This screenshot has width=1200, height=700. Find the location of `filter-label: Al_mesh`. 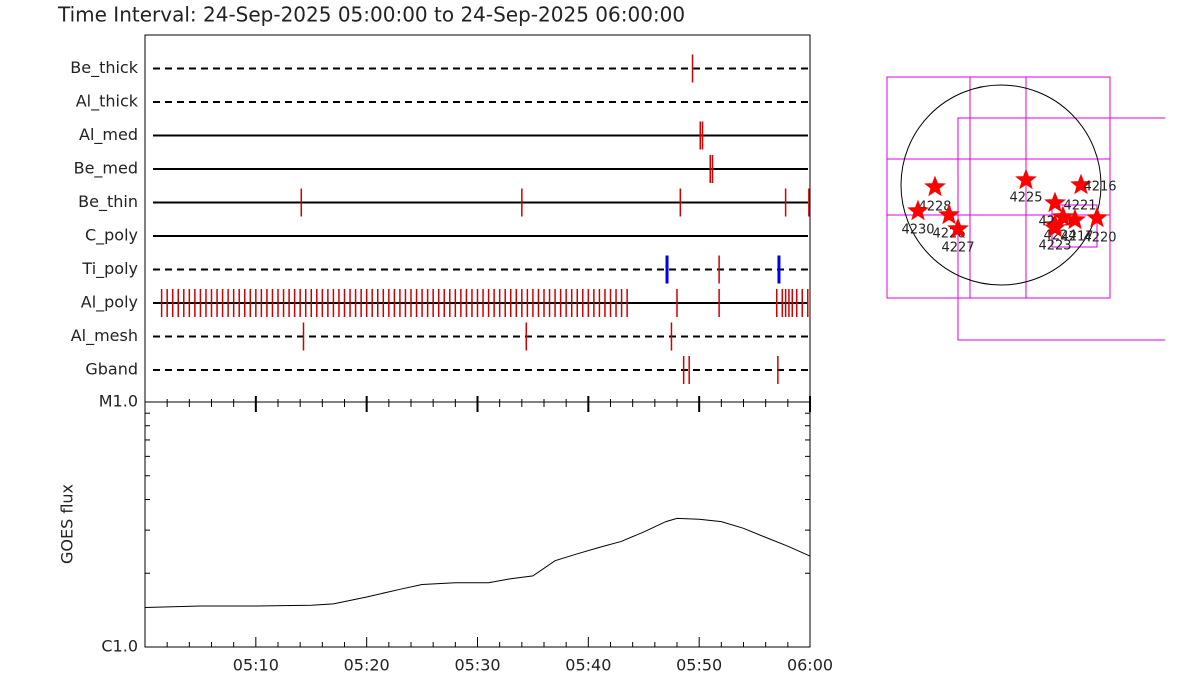

filter-label: Al_mesh is located at coordinates (104, 336).